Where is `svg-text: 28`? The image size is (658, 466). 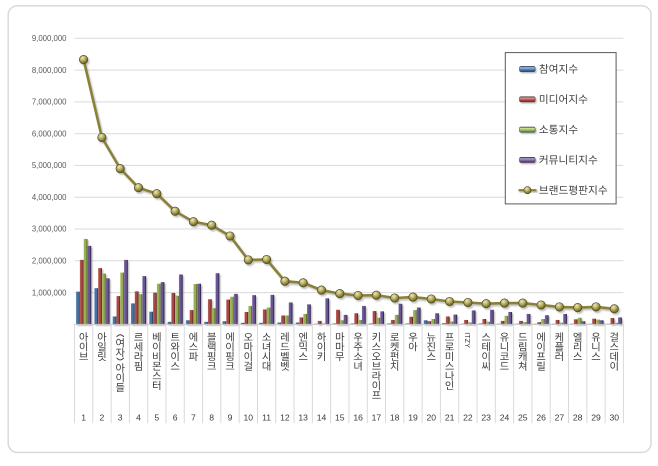 svg-text: 28 is located at coordinates (578, 418).